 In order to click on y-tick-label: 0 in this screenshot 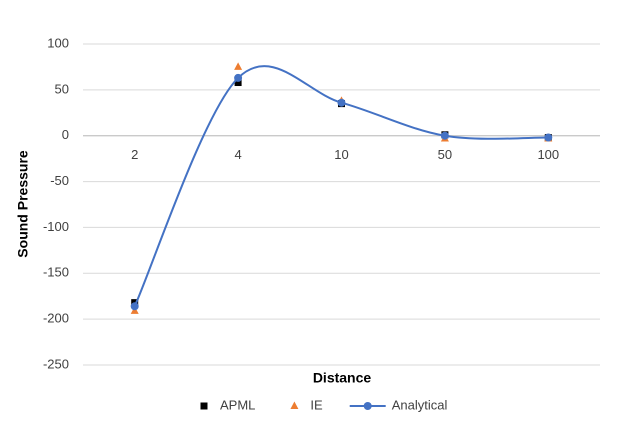, I will do `click(65, 134)`.